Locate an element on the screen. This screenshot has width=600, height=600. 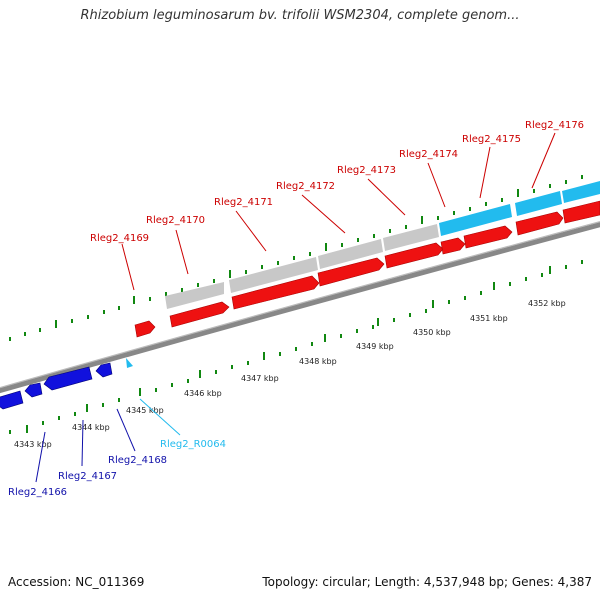
gene-label: Rleg2_4169 is located at coordinates (119, 238).